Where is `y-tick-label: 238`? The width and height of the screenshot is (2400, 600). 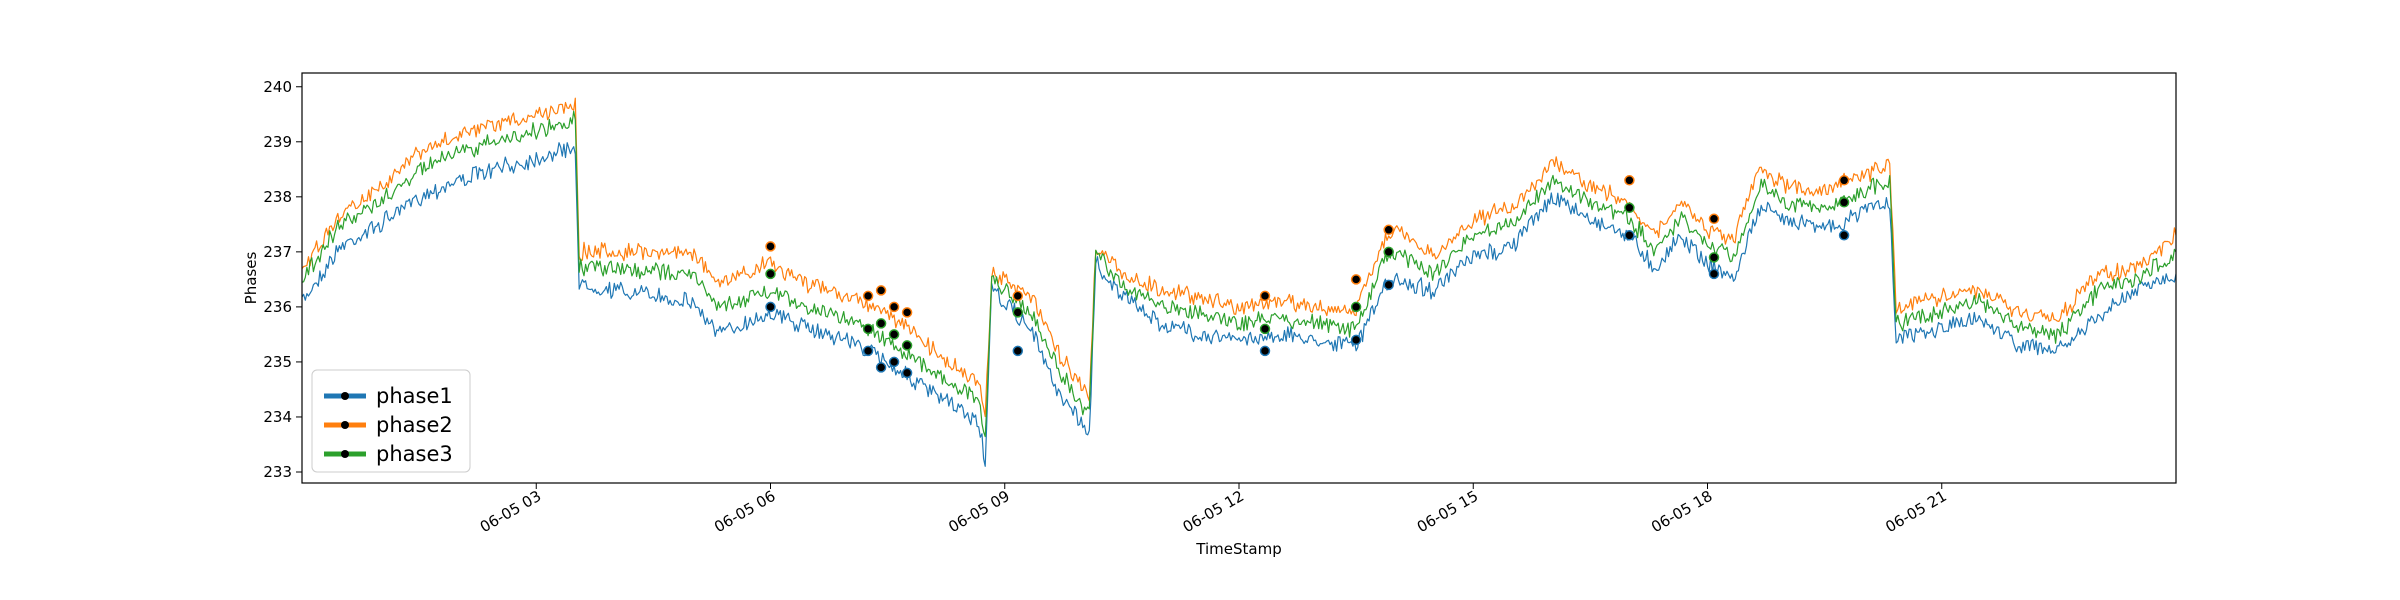 y-tick-label: 238 is located at coordinates (277, 197).